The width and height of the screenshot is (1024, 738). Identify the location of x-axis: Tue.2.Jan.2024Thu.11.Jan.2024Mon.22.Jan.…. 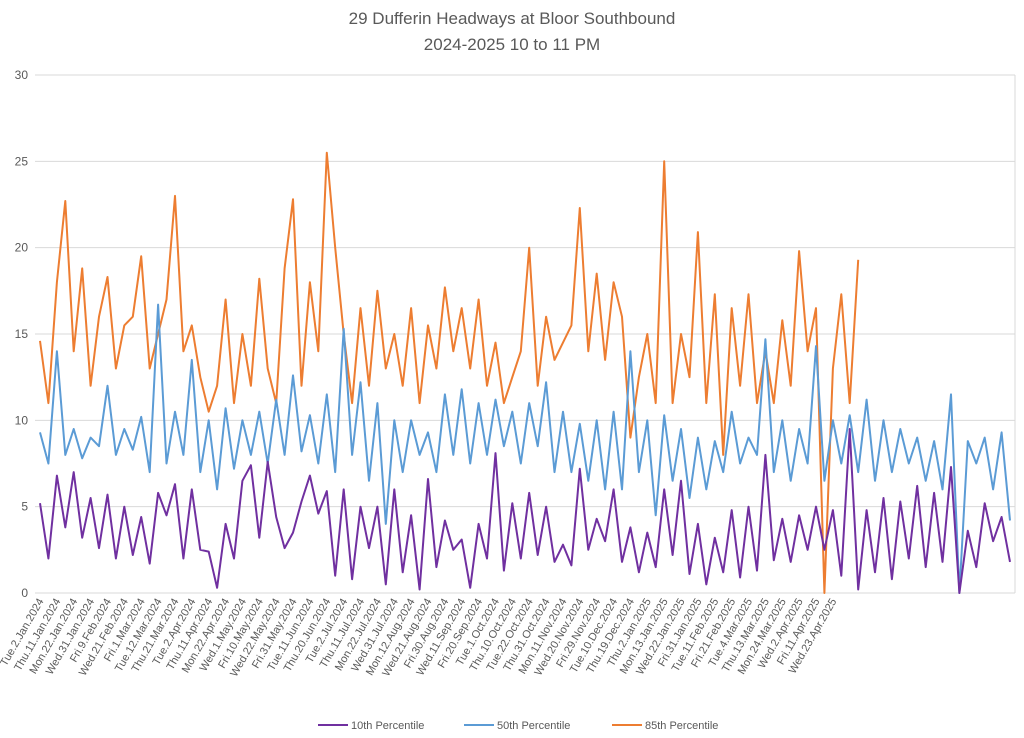
(419, 638).